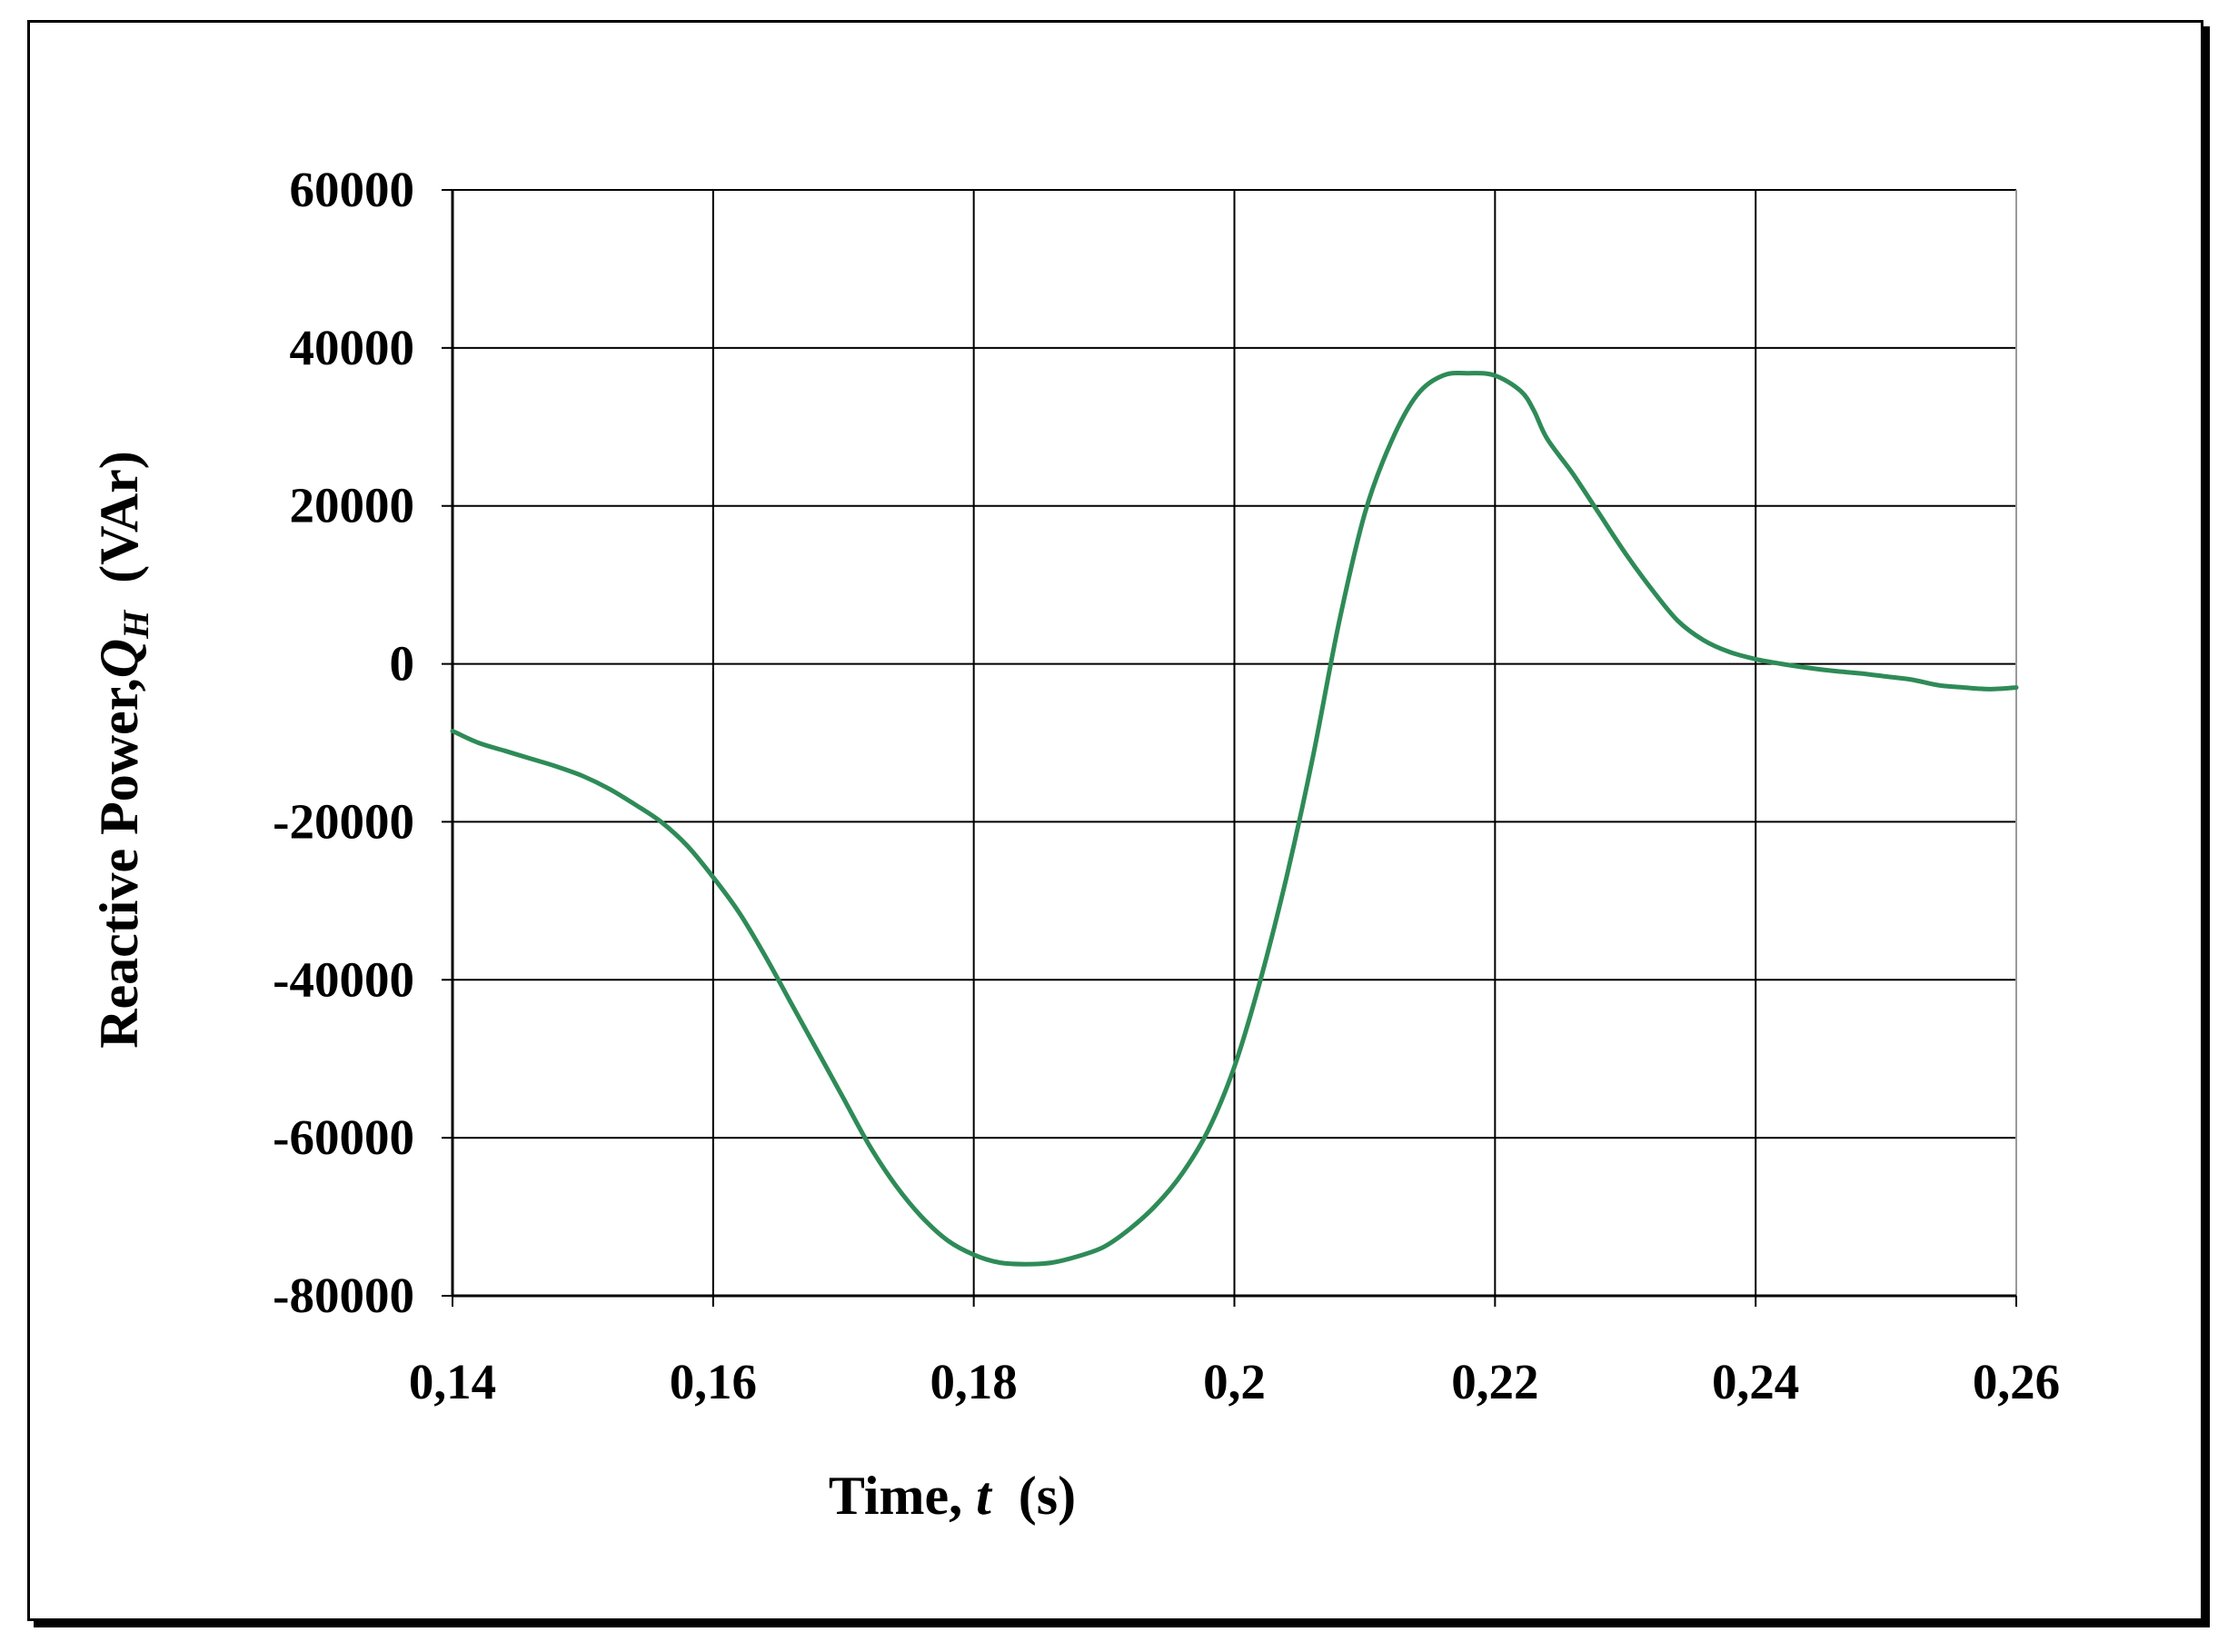  What do you see at coordinates (453, 1381) in the screenshot?
I see `x-tick-label: 0,14` at bounding box center [453, 1381].